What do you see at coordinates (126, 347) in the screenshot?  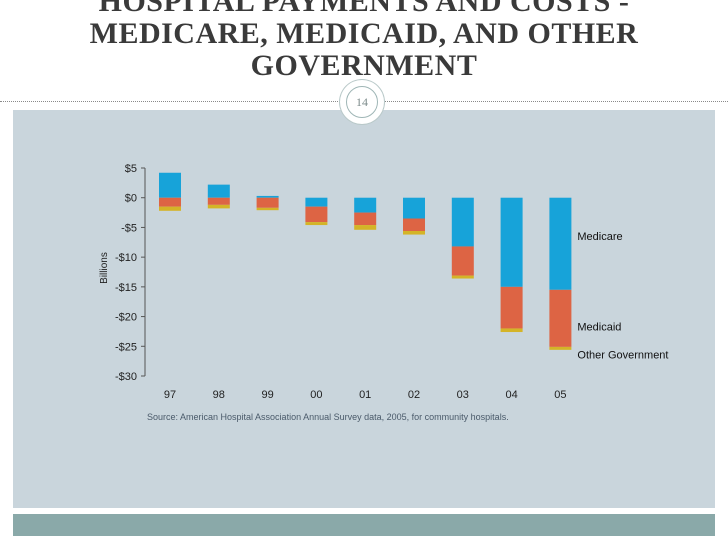 I see `y-tick-label: -$25` at bounding box center [126, 347].